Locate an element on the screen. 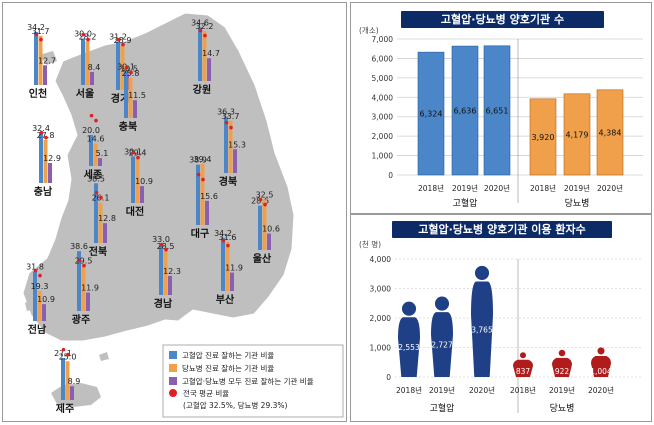  region-name-광주: 광주 is located at coordinates (81, 320).